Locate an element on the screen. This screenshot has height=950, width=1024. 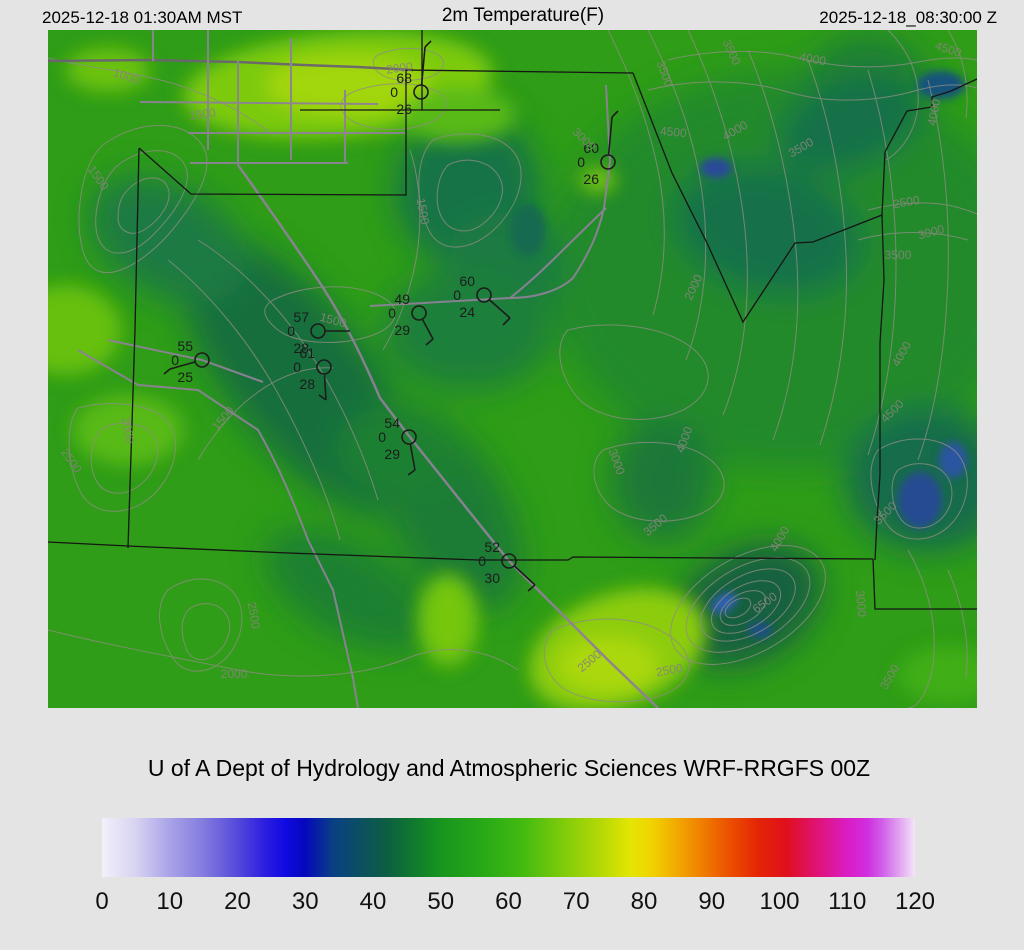
colorbar-tick-label: 120 is located at coordinates (915, 901).